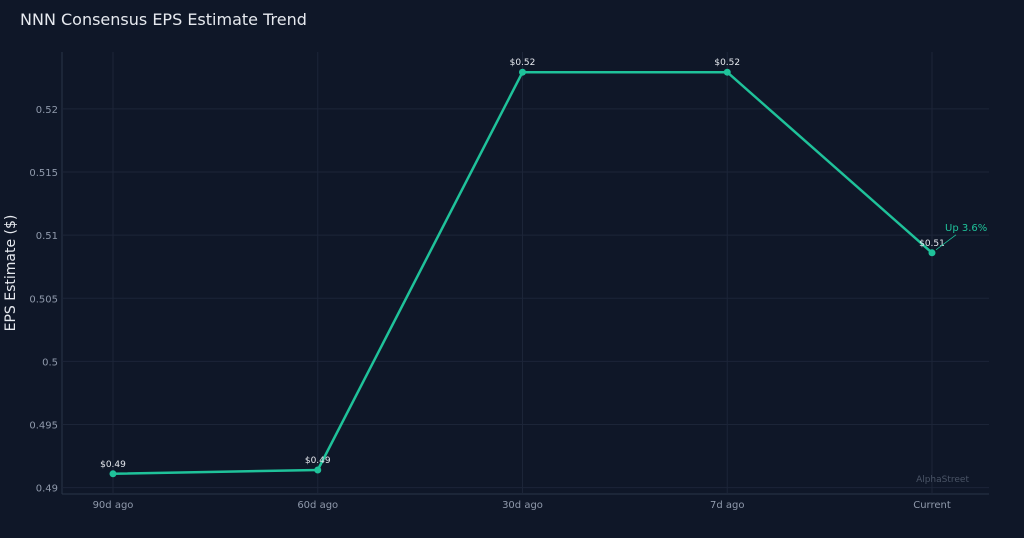 This screenshot has width=1024, height=538. I want to click on y-tick-label: 0.505, so click(43, 299).